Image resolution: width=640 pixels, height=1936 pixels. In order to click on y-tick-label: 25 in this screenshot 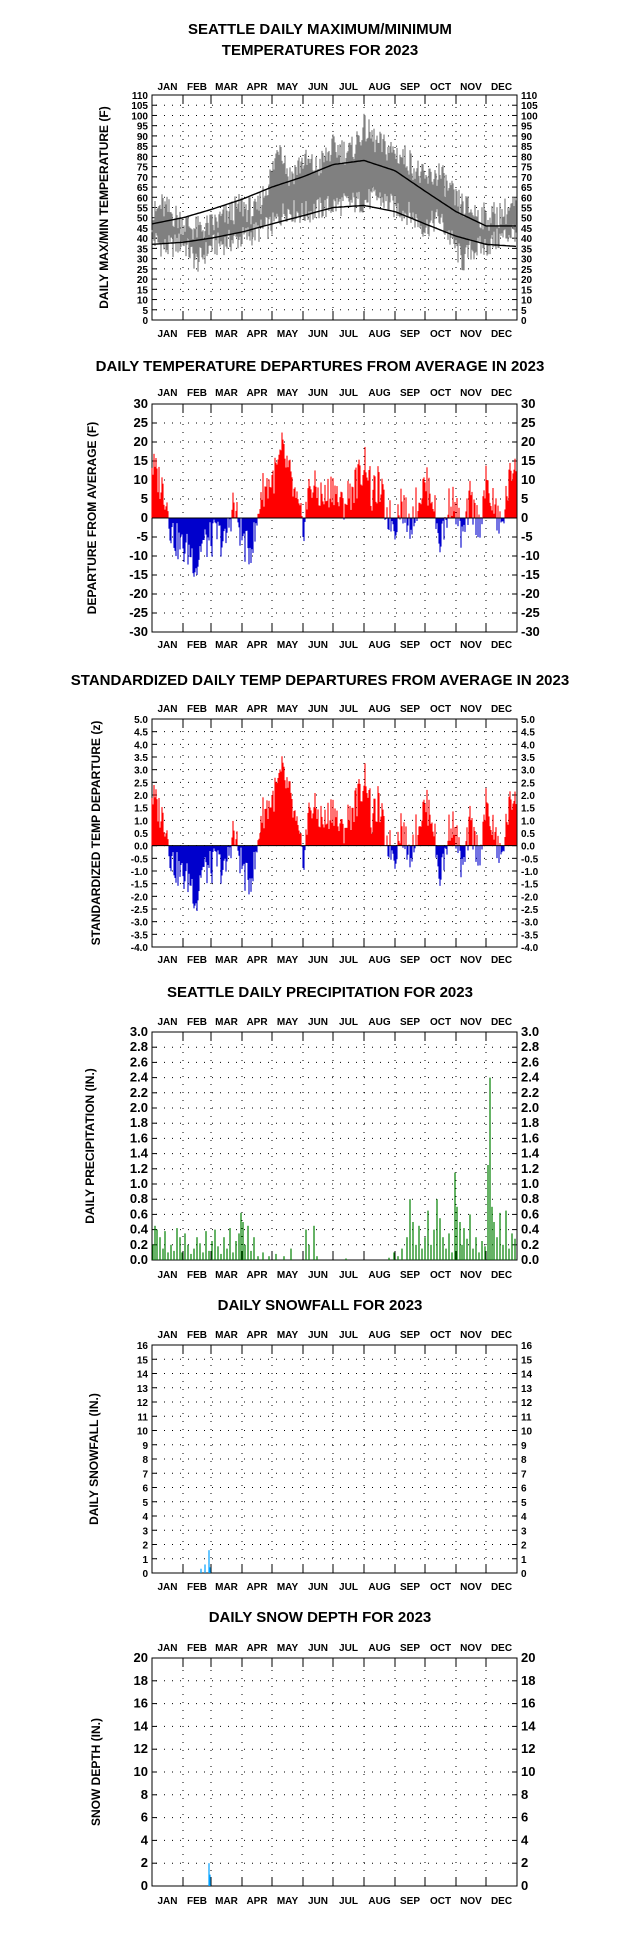, I will do `click(143, 270)`.